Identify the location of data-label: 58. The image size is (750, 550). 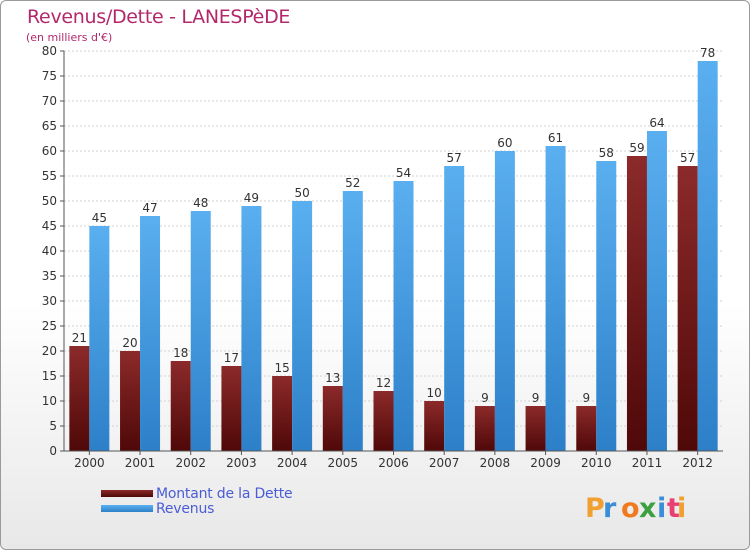
(606, 153).